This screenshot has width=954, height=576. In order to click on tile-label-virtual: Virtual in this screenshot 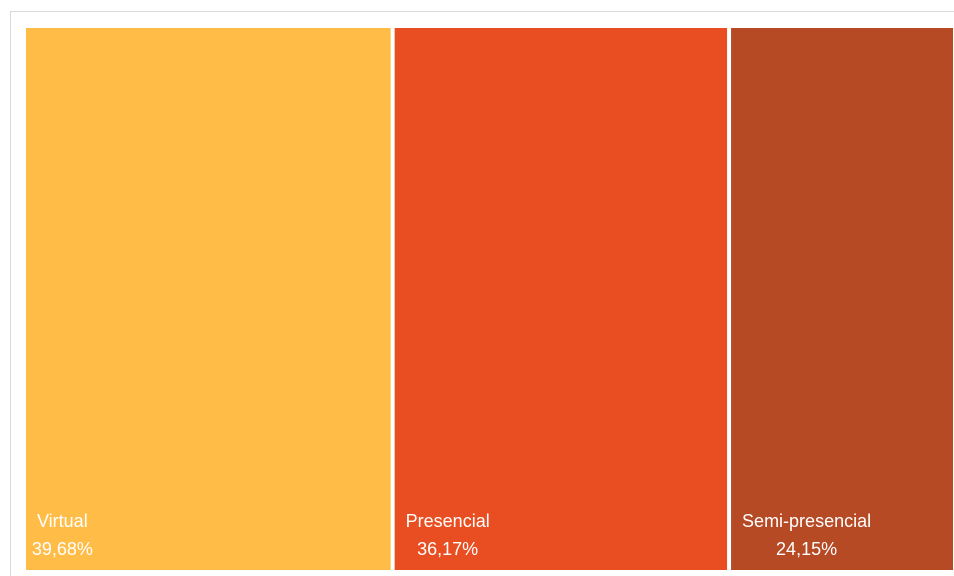, I will do `click(62, 521)`.